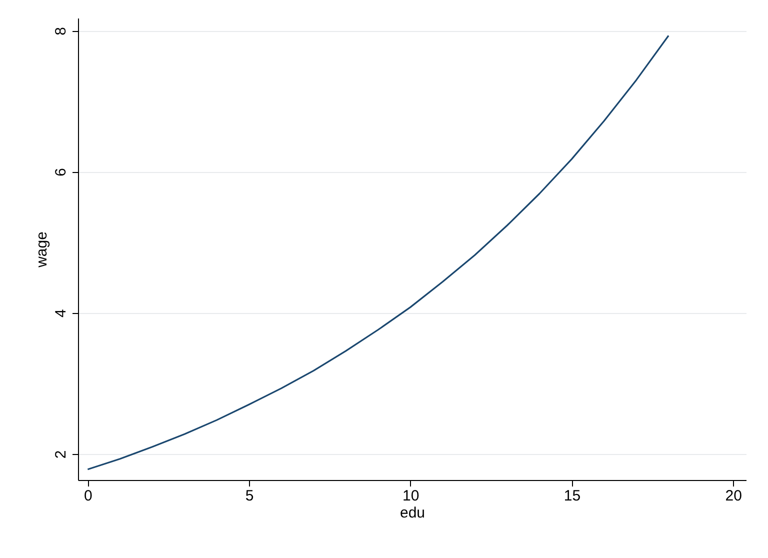  I want to click on y-tick-label: 6, so click(61, 172).